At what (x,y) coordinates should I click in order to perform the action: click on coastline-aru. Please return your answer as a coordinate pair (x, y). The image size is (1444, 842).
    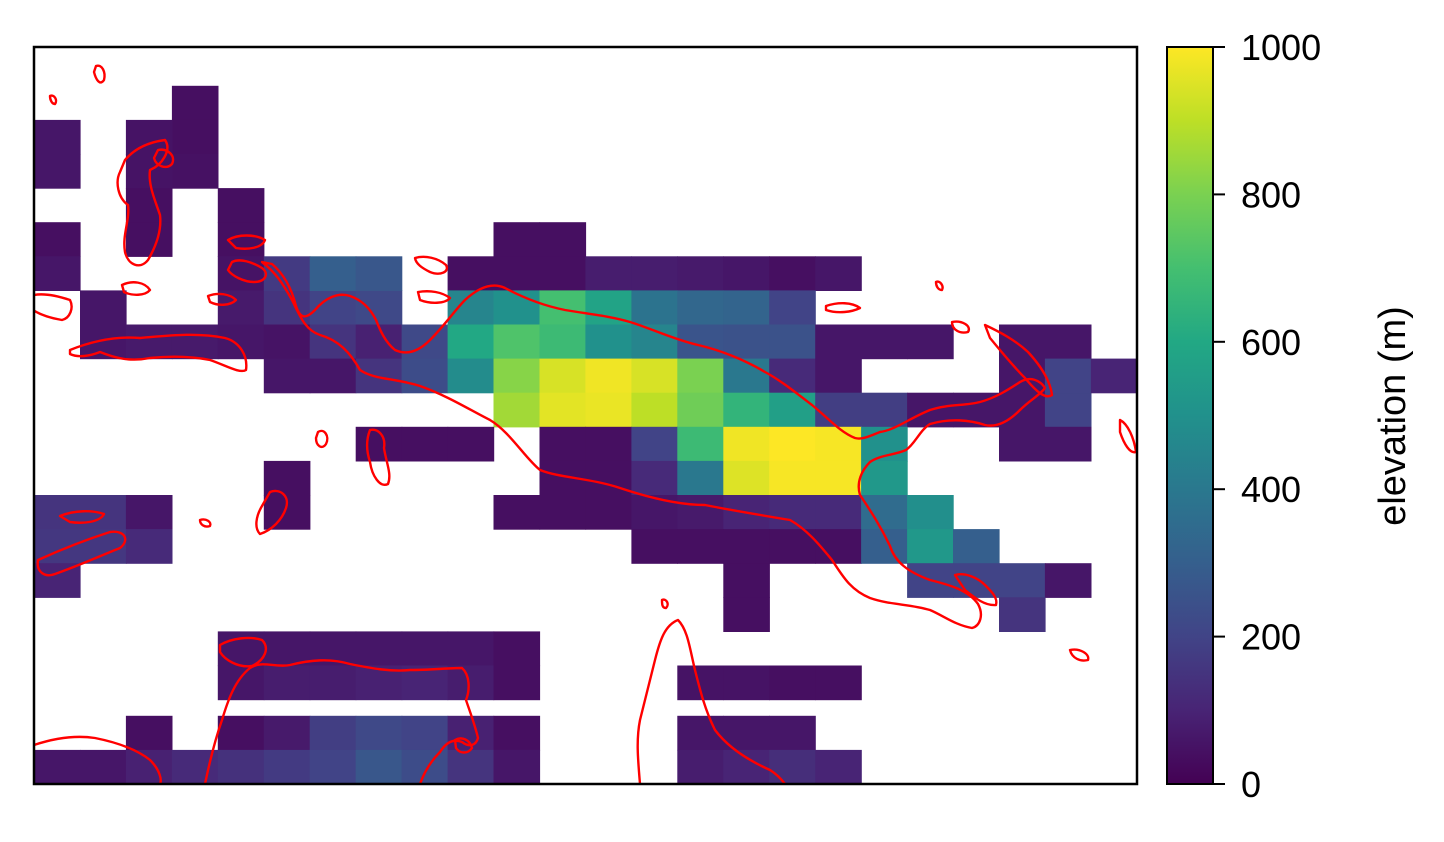
    Looking at the image, I should click on (378, 457).